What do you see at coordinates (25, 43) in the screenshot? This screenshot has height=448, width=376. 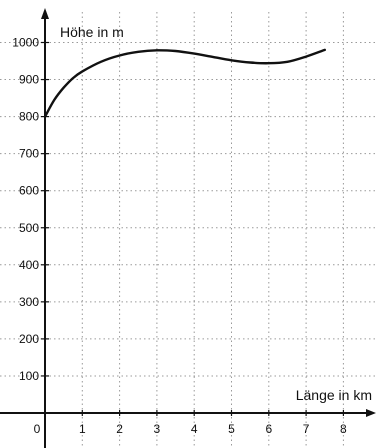 I see `y-tick-label-9: 1000` at bounding box center [25, 43].